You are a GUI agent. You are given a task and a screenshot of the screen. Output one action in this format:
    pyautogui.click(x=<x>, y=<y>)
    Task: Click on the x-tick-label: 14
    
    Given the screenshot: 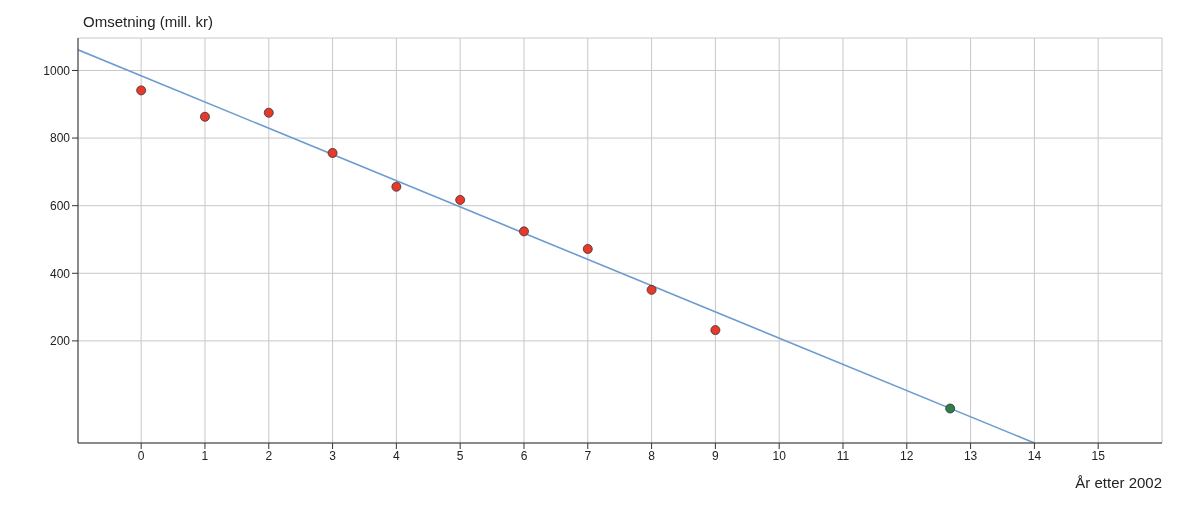 What is the action you would take?
    pyautogui.click(x=1034, y=455)
    